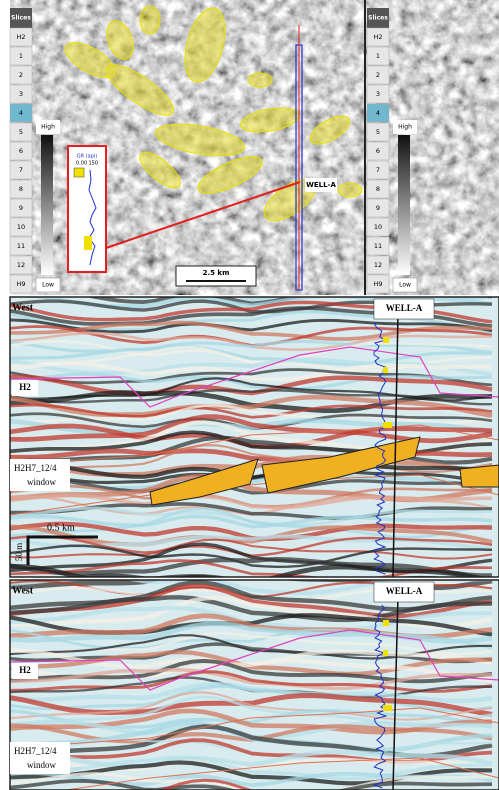 The image size is (499, 790). I want to click on log-min: 0.00, so click(81, 164).